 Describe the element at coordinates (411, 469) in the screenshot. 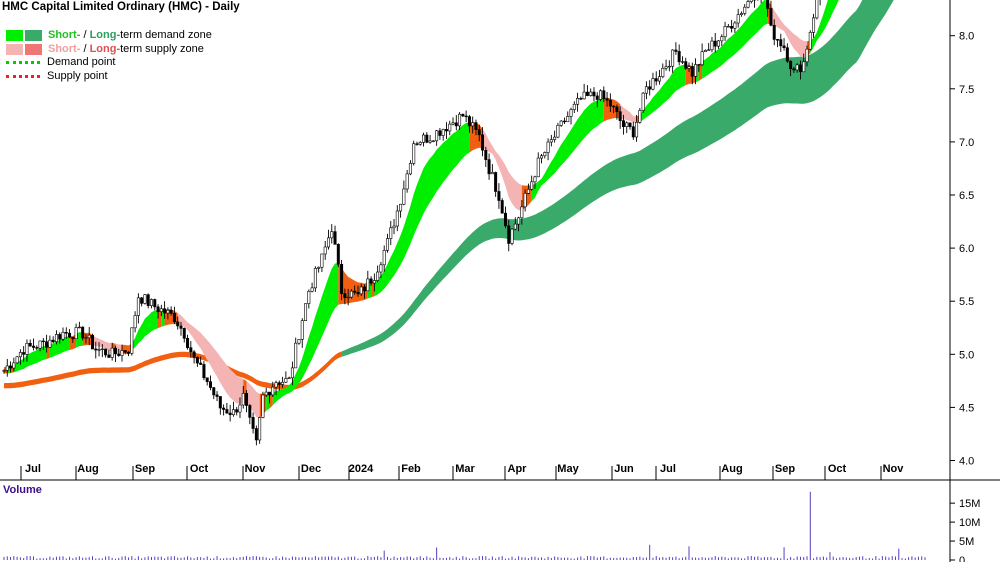

I see `month-label: Feb` at that location.